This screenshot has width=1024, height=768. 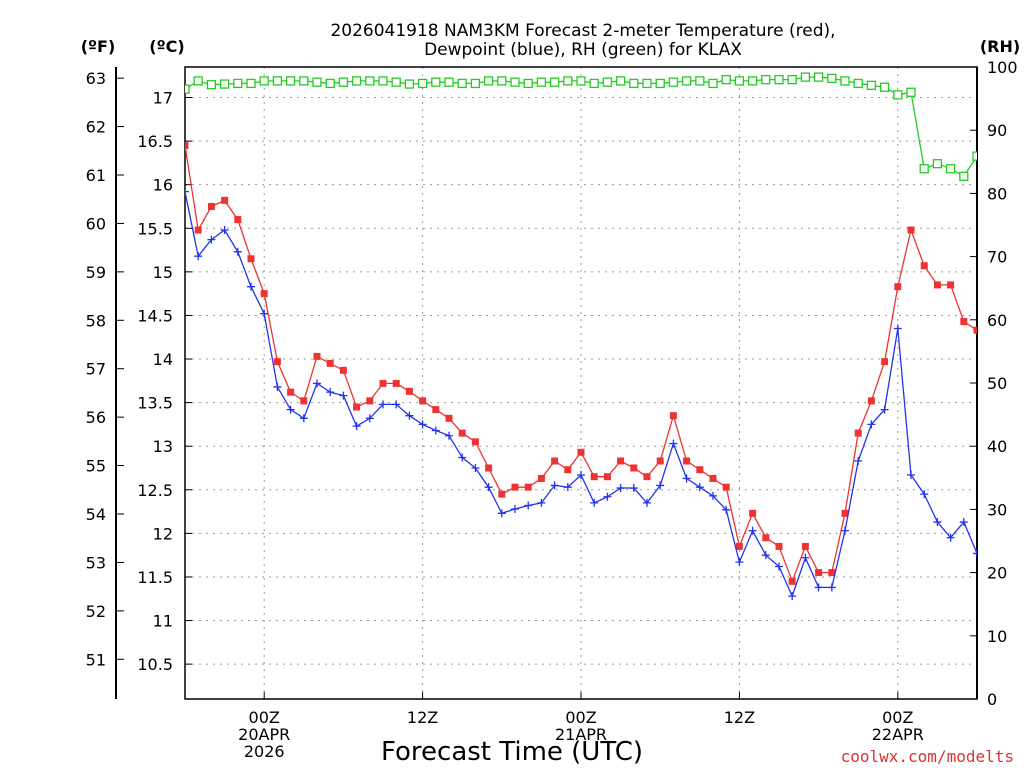 I want to click on rh-tick-label: 90, so click(x=997, y=130).